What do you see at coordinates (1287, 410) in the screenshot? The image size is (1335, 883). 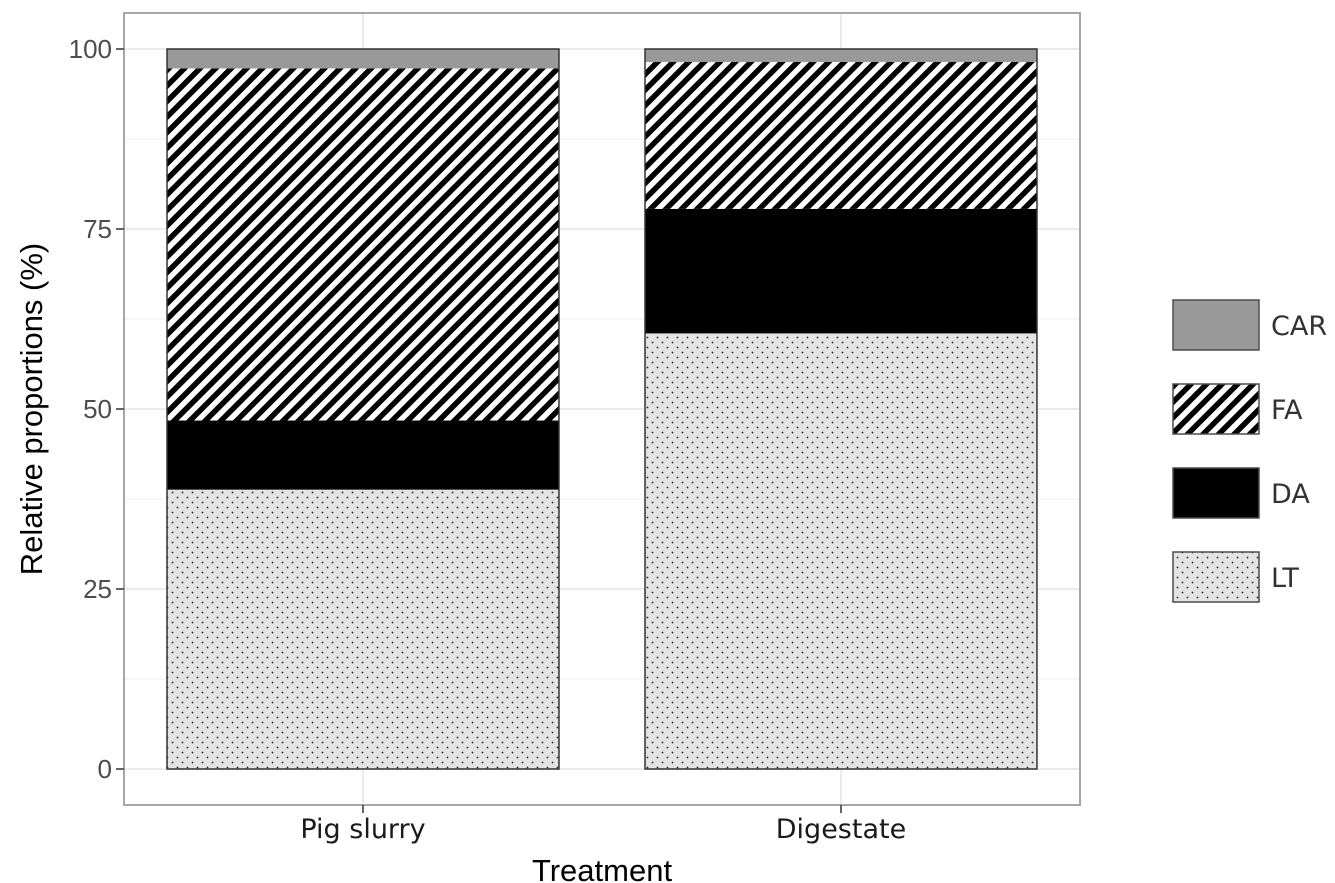 I see `legend-label-fa: FA` at bounding box center [1287, 410].